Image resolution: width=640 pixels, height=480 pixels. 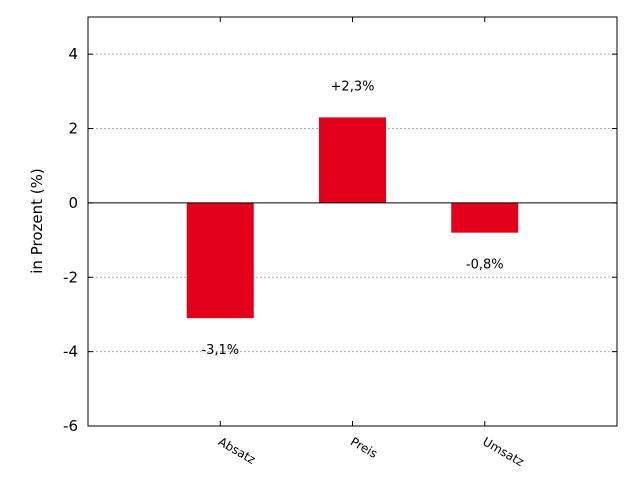 I want to click on bar-absatz, so click(x=220, y=260).